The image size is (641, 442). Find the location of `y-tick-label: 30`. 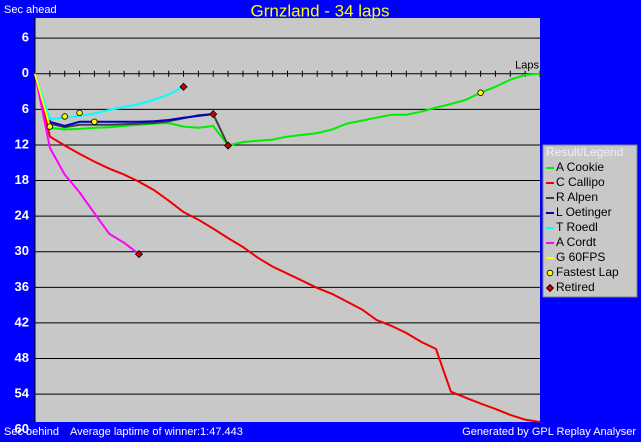

y-tick-label: 30 is located at coordinates (22, 250).